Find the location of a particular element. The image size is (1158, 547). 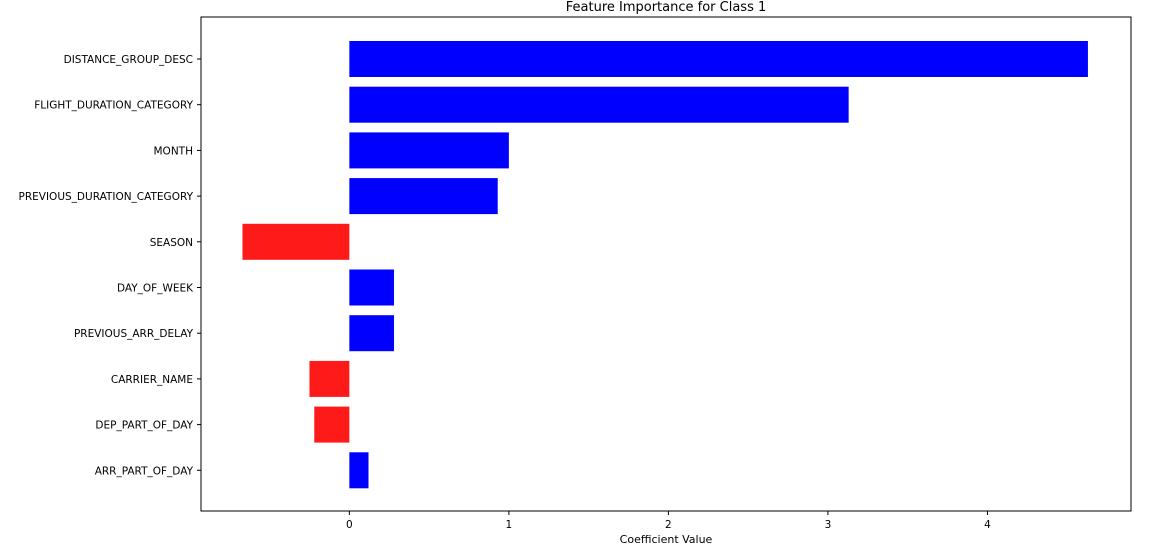

x-tick-label-3: 3 is located at coordinates (828, 525).